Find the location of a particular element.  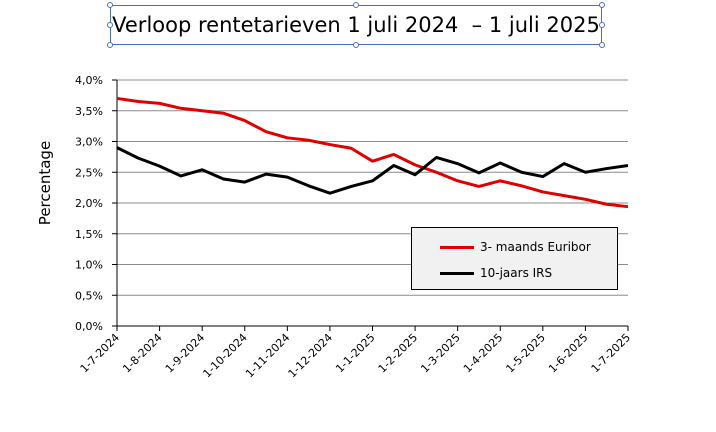

x-tick-label: 1-7-2025 is located at coordinates (611, 353).